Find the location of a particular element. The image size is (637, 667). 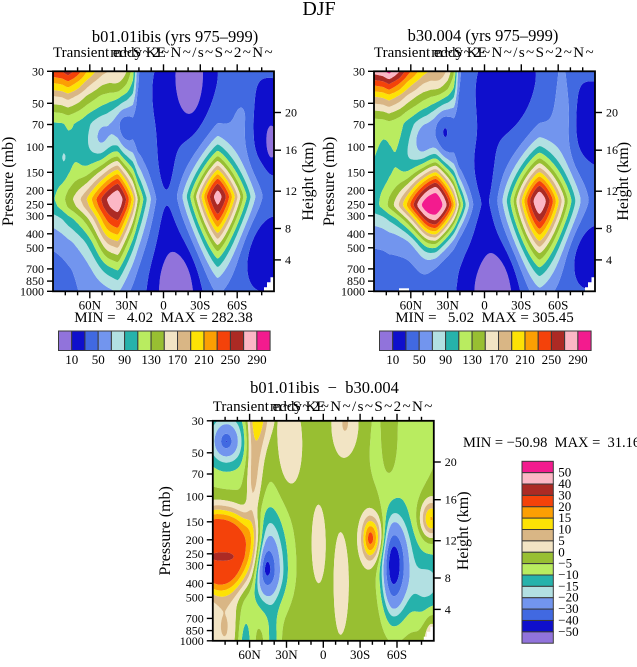

svg-text: 40 is located at coordinates (564, 483).